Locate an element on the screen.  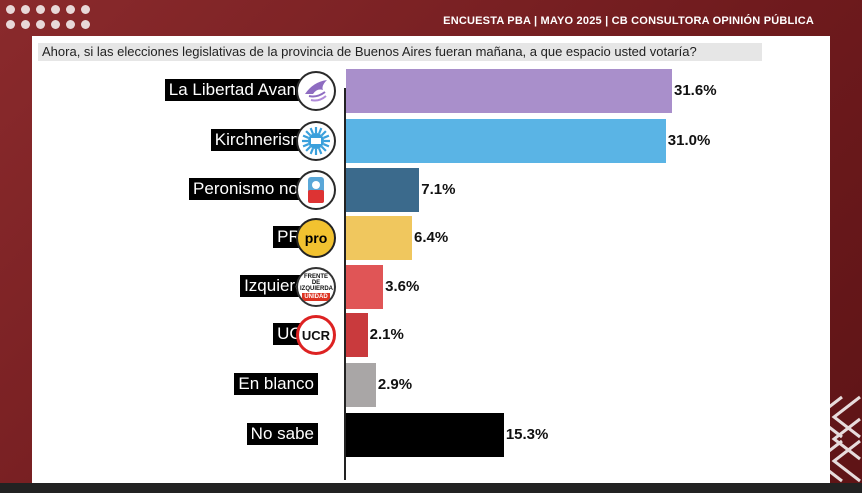
pro-logo-icon: pro is located at coordinates (316, 238).